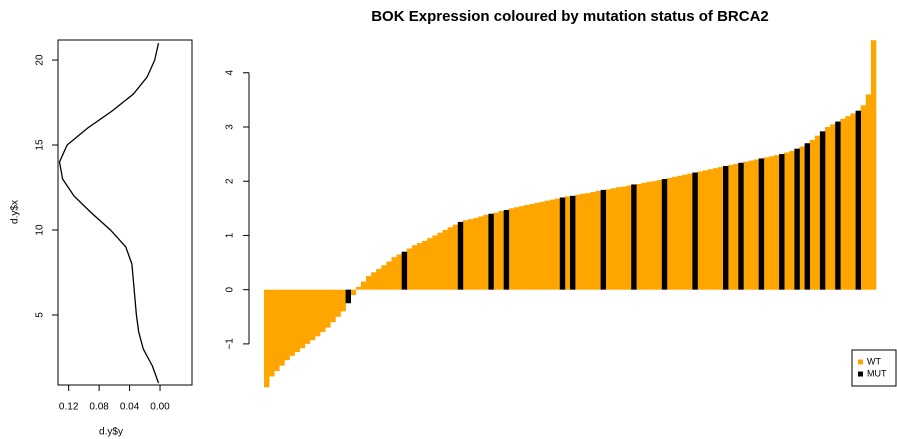 The image size is (897, 439). Describe the element at coordinates (40, 60) in the screenshot. I see `y-tick-label: 20` at that location.